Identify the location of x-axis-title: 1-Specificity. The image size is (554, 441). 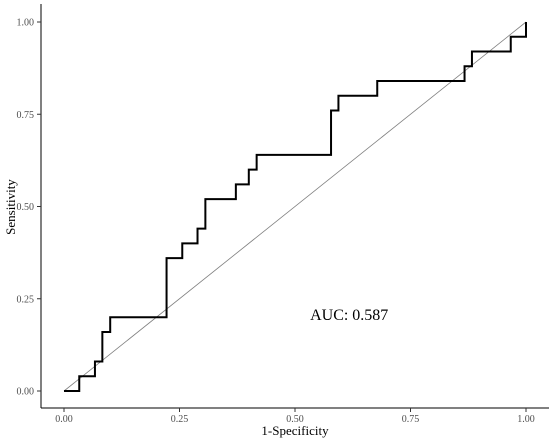
(295, 430).